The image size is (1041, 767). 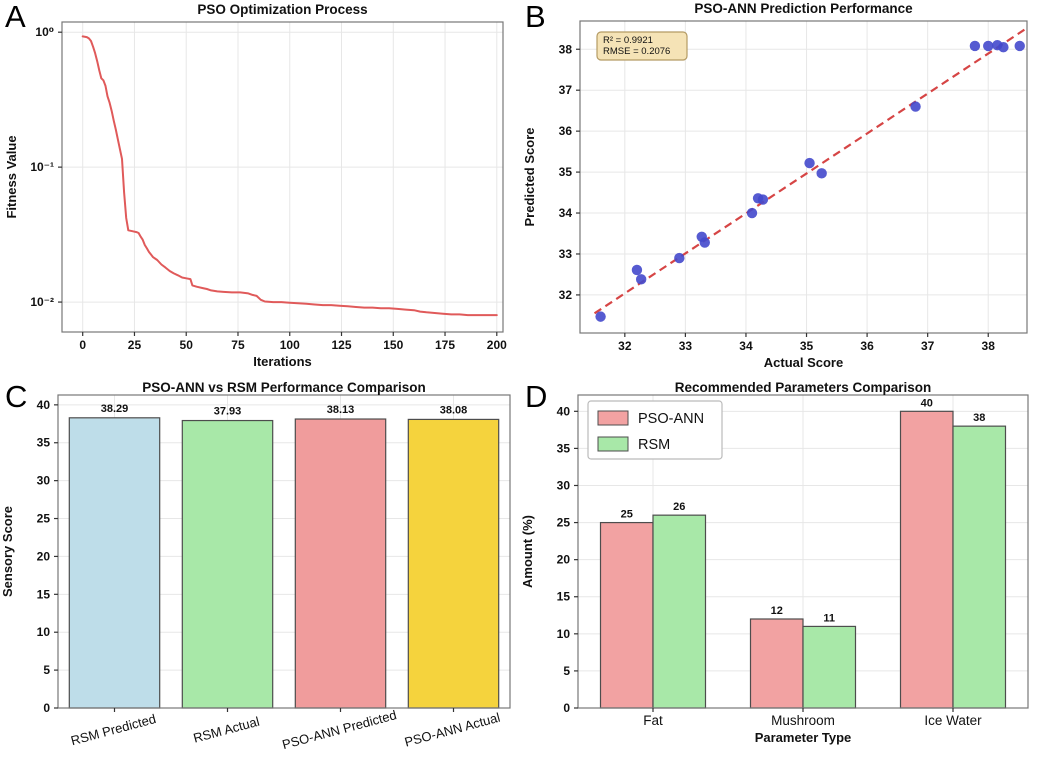 What do you see at coordinates (679, 611) in the screenshot?
I see `bar-rsm-fat` at bounding box center [679, 611].